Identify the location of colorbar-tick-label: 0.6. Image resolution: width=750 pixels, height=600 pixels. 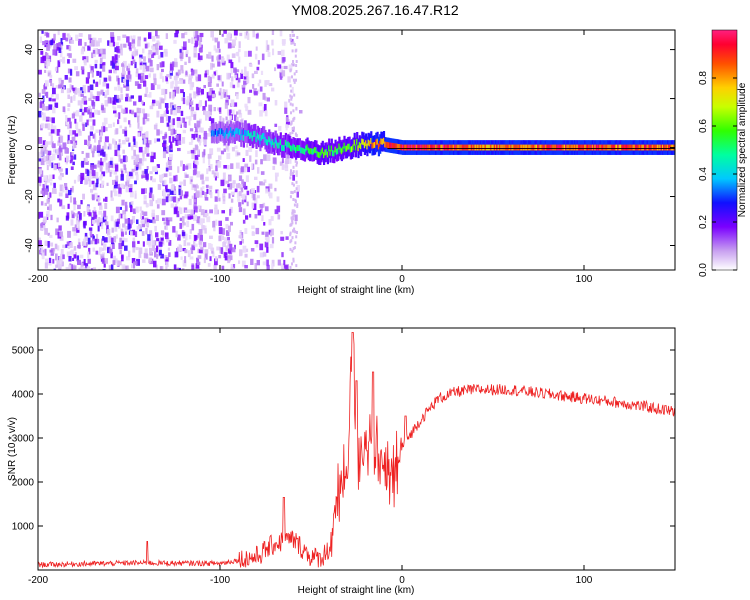
(703, 126).